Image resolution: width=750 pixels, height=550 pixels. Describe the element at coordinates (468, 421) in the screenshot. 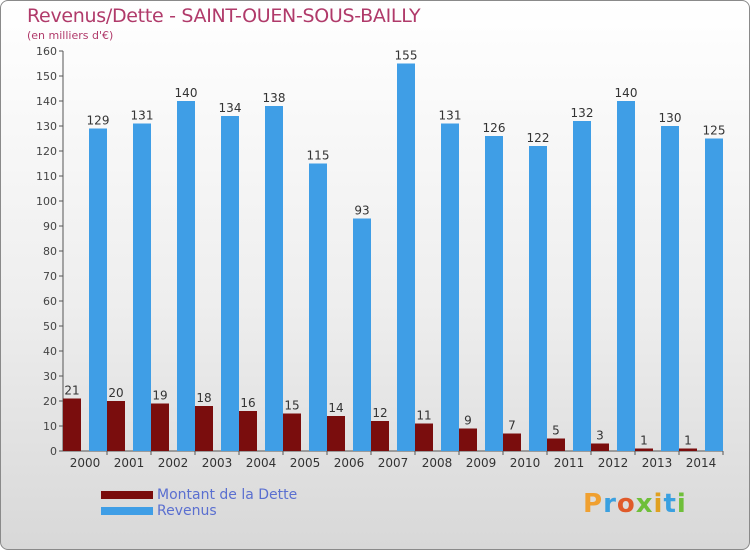

I see `data-label-dette: 9` at that location.